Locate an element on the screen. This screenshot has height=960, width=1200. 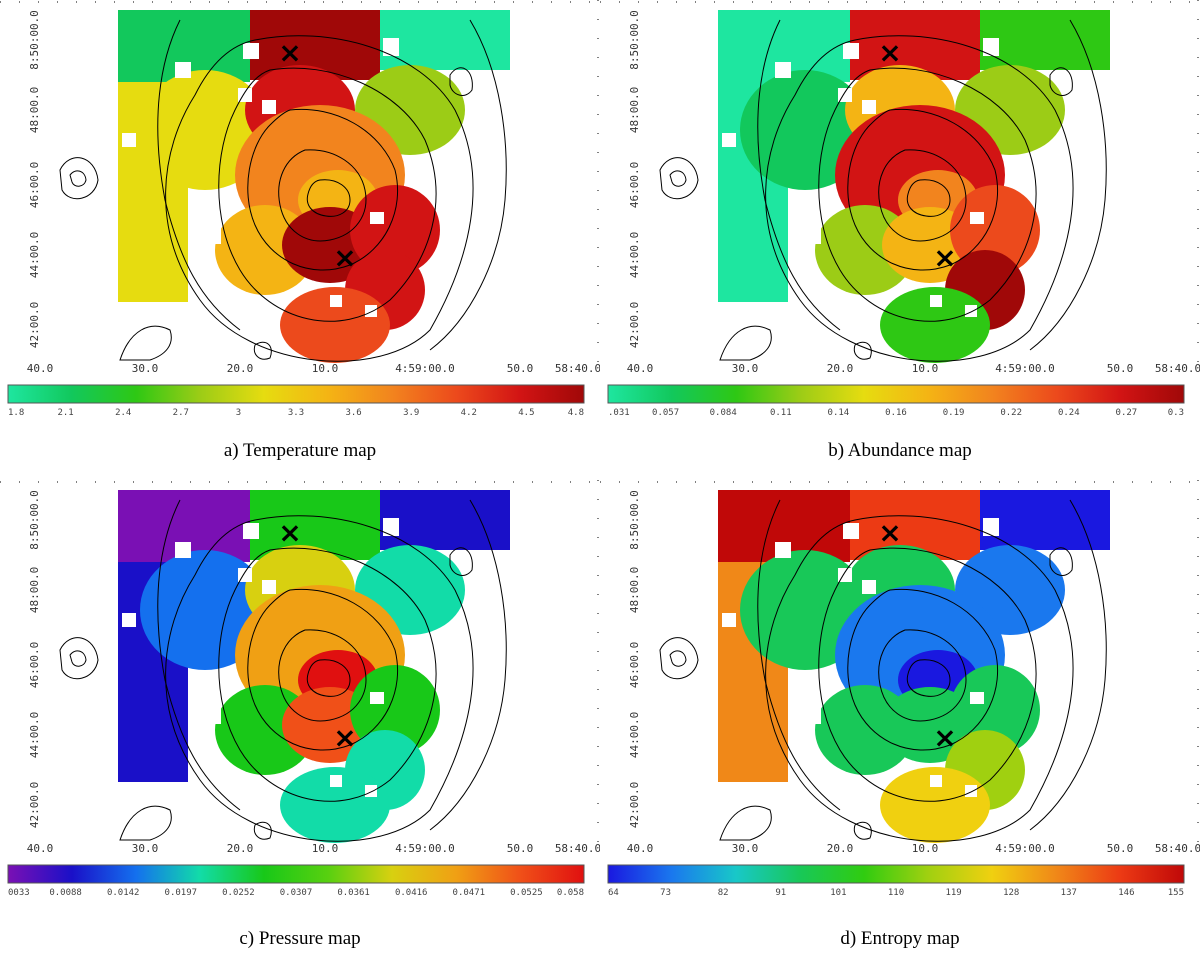
colorbar-tick-label: 110 is located at coordinates (896, 893).